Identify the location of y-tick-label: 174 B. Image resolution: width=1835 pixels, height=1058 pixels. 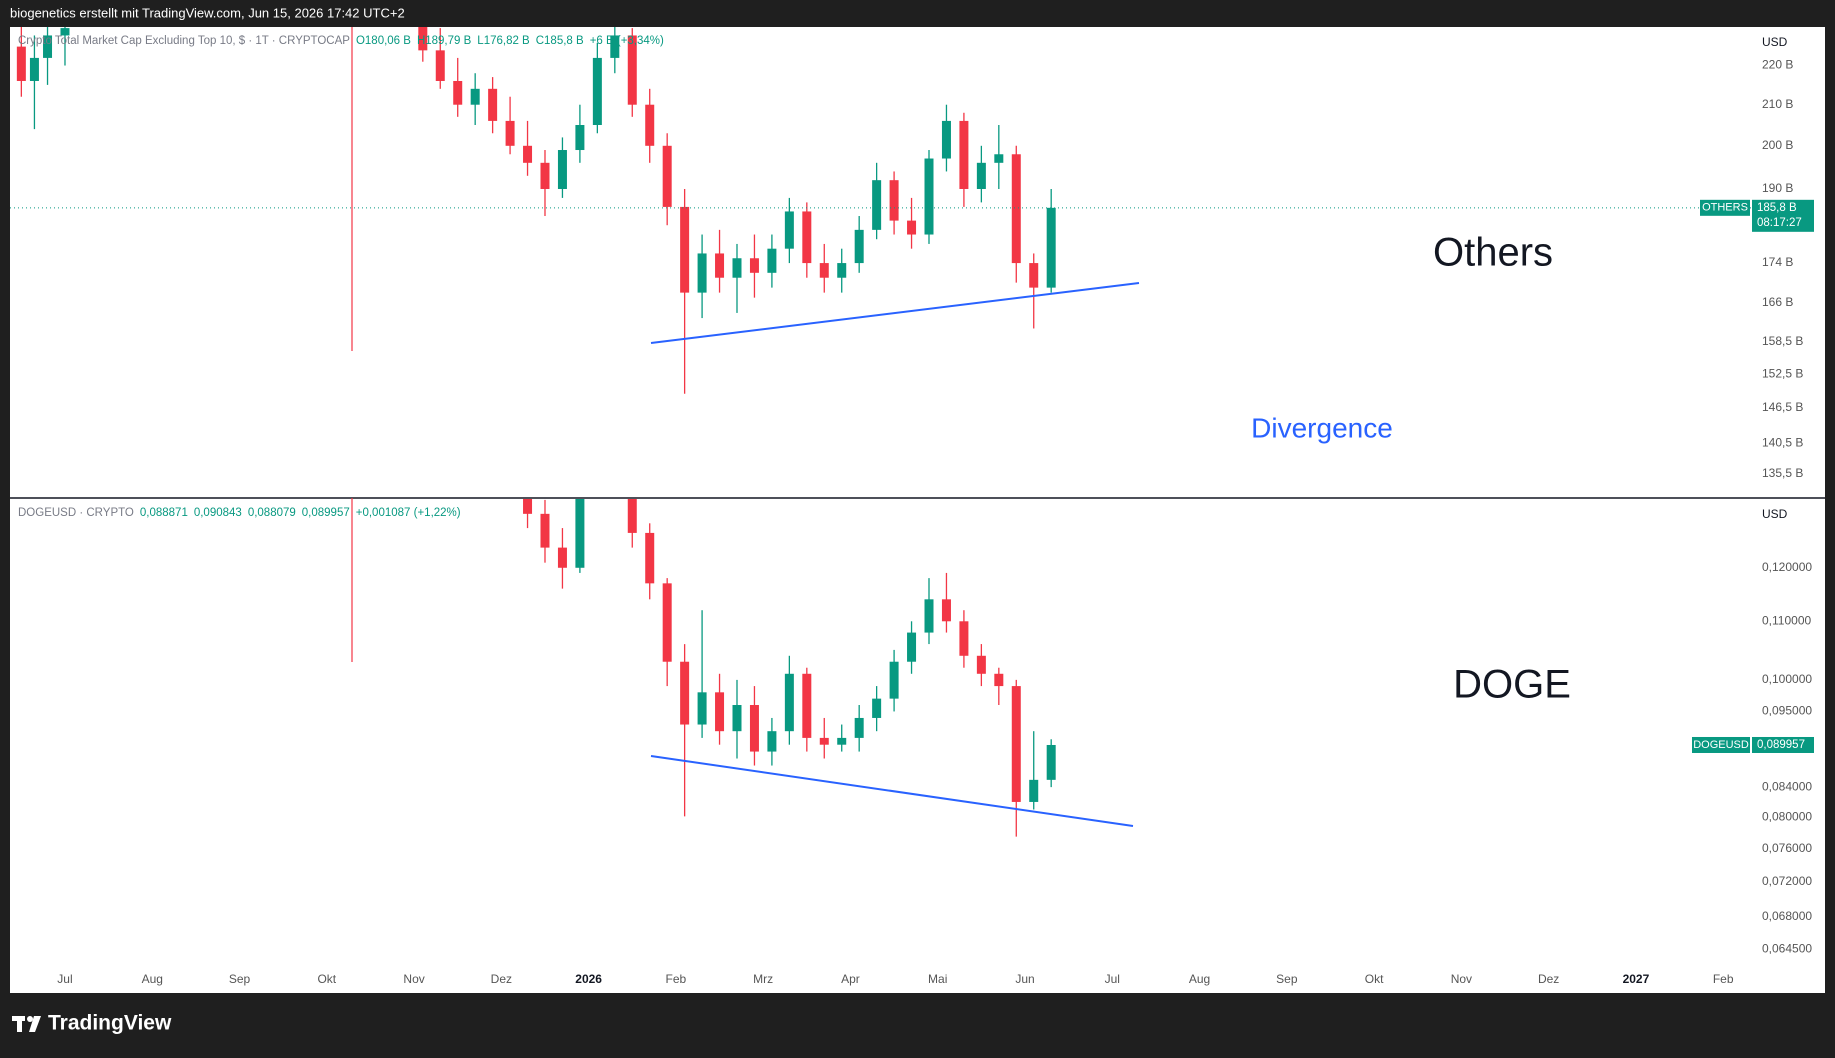
(1777, 262).